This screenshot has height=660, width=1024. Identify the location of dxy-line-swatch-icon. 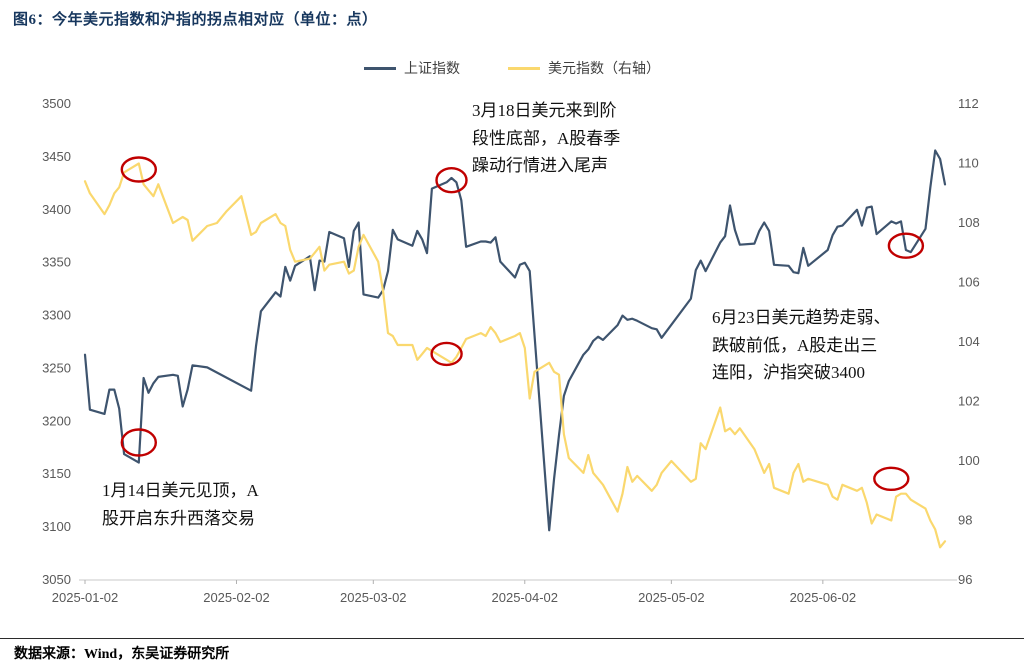
(524, 68).